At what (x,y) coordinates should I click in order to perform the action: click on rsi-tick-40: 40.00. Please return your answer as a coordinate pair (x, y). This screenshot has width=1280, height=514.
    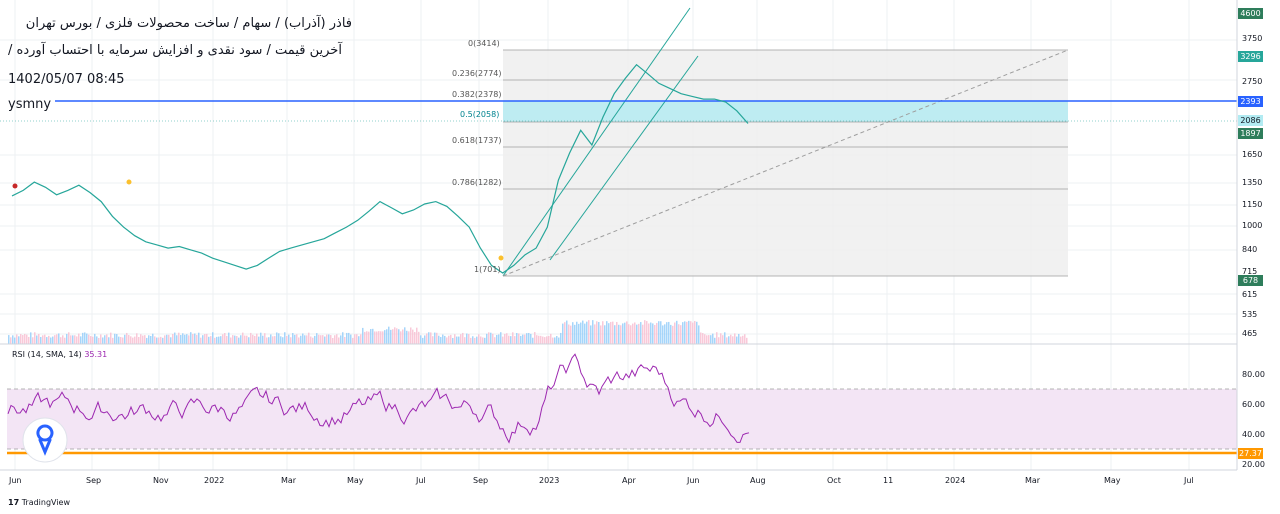
    Looking at the image, I should click on (1253, 434).